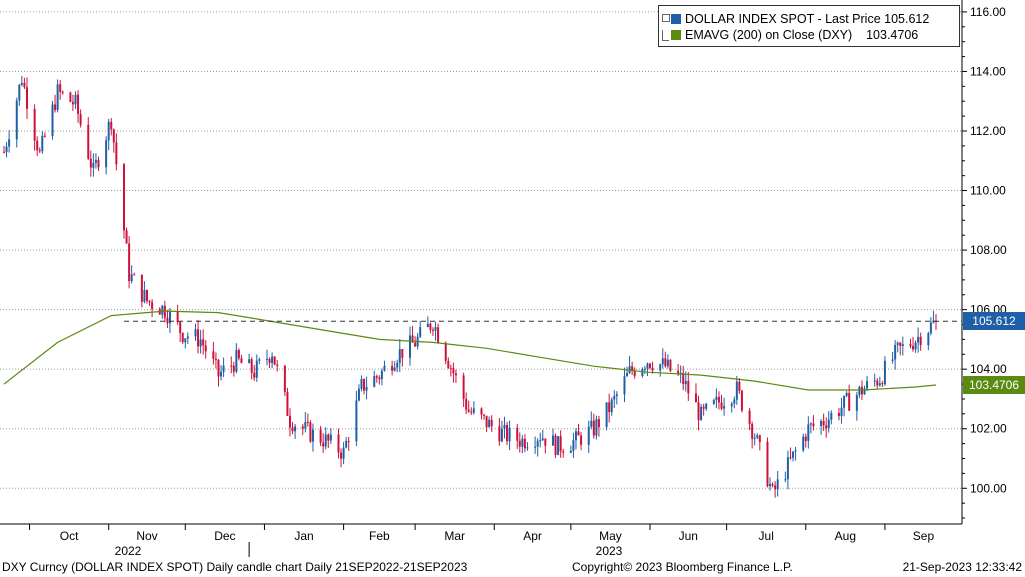  Describe the element at coordinates (795, 20) in the screenshot. I see `legend-row-price: DOLLAR INDEX SPOT - Last Price 105.612` at that location.